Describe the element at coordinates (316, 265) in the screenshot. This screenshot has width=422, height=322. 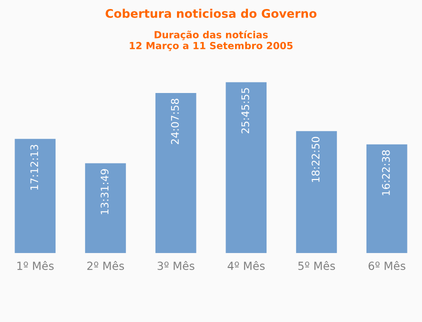
I see `x-tick-label: 5º Mês` at that location.